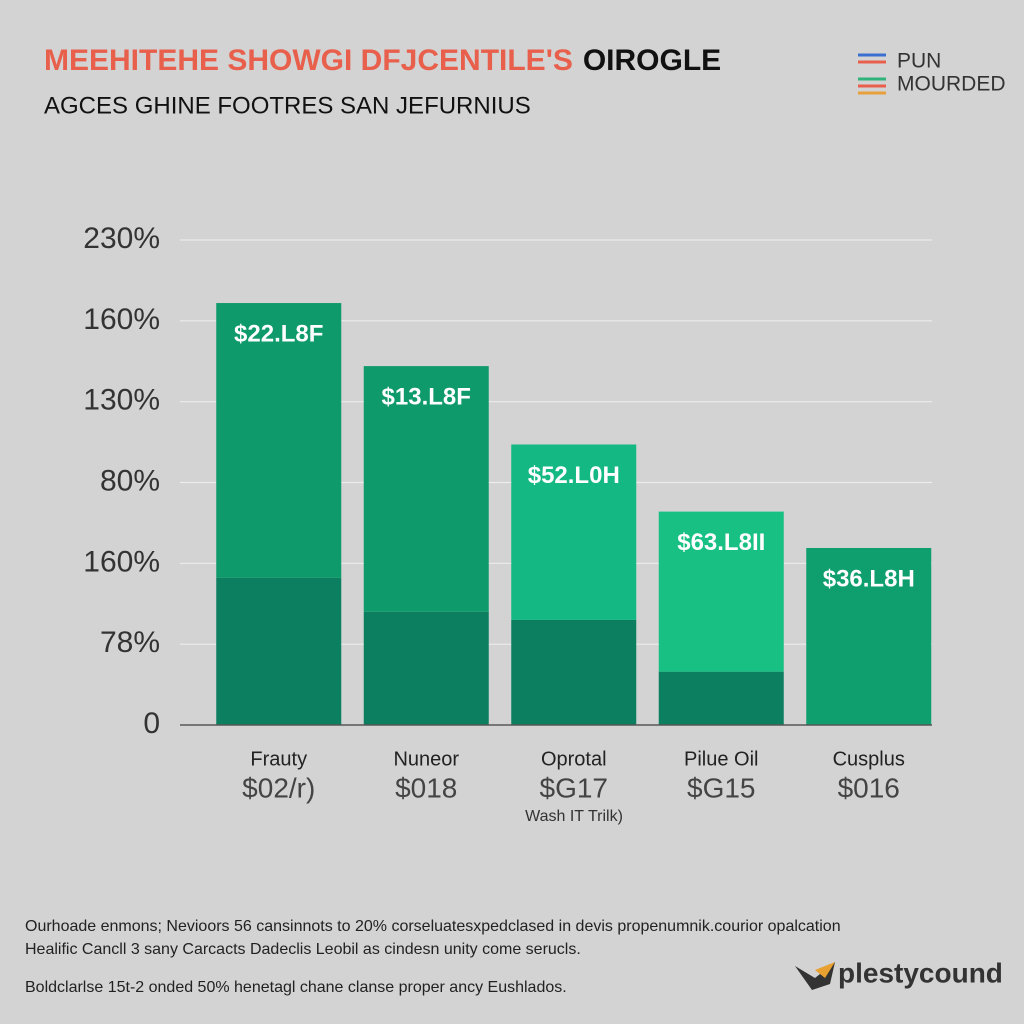 The height and width of the screenshot is (1024, 1024). What do you see at coordinates (151, 723) in the screenshot?
I see `y-tick-label: 0` at bounding box center [151, 723].